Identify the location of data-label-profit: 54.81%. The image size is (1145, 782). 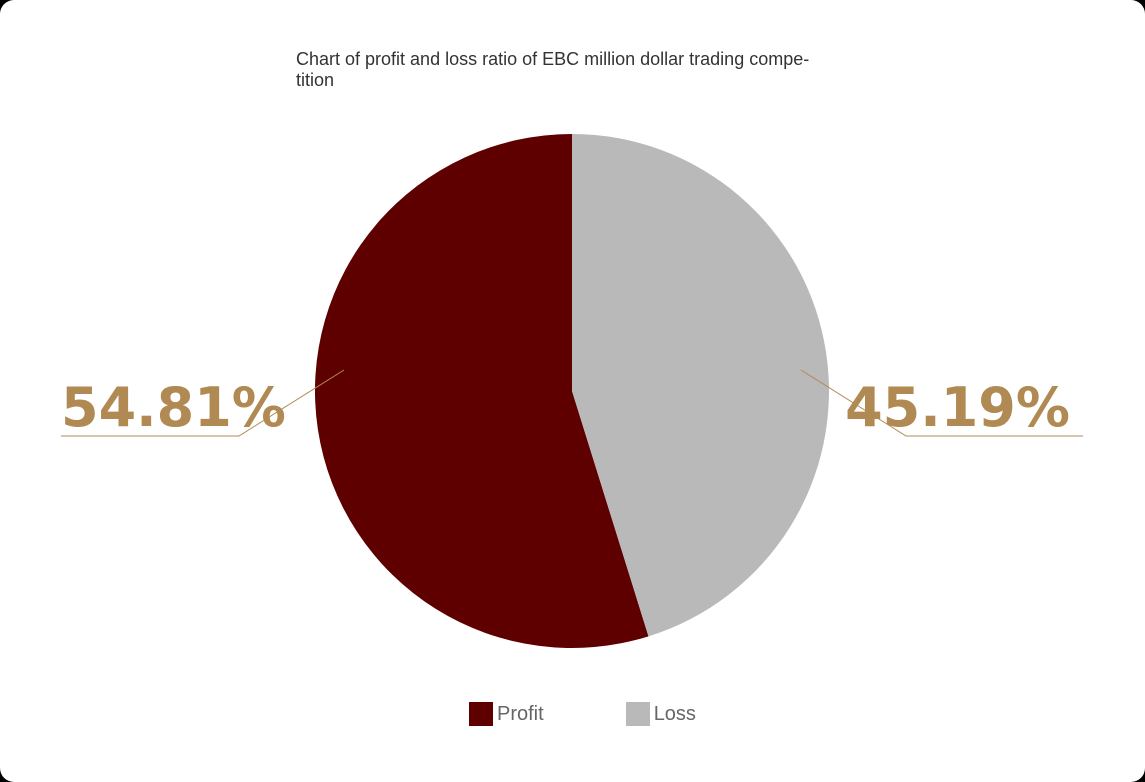
(173, 407).